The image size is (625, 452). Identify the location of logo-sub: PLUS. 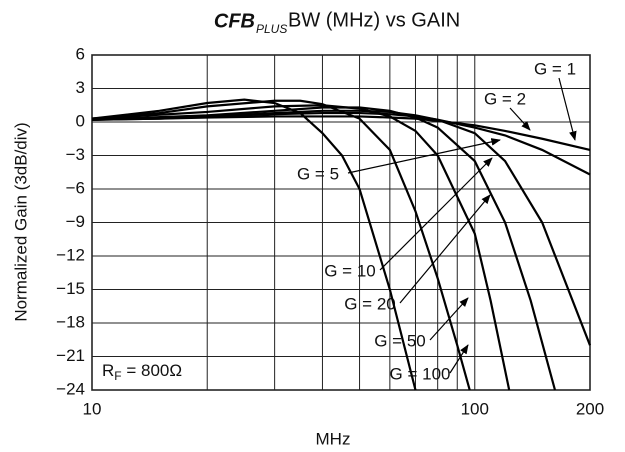
(271, 29).